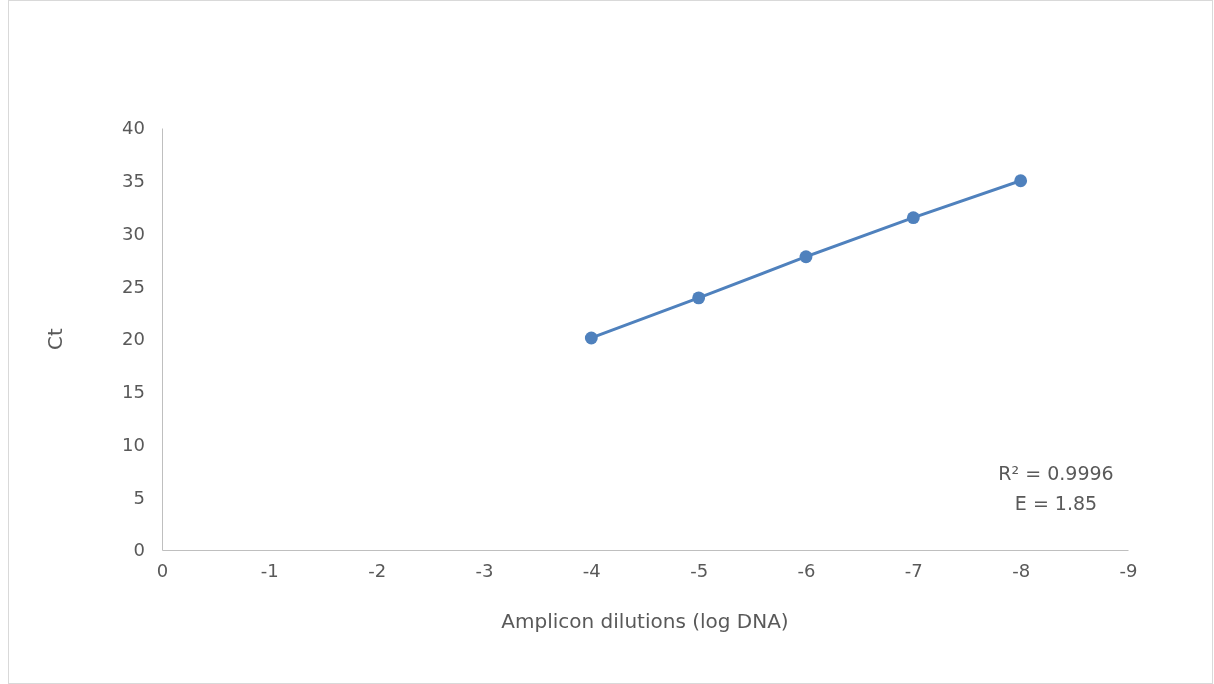 This screenshot has height=684, width=1214. Describe the element at coordinates (699, 570) in the screenshot. I see `x-tick-label: -5` at that location.